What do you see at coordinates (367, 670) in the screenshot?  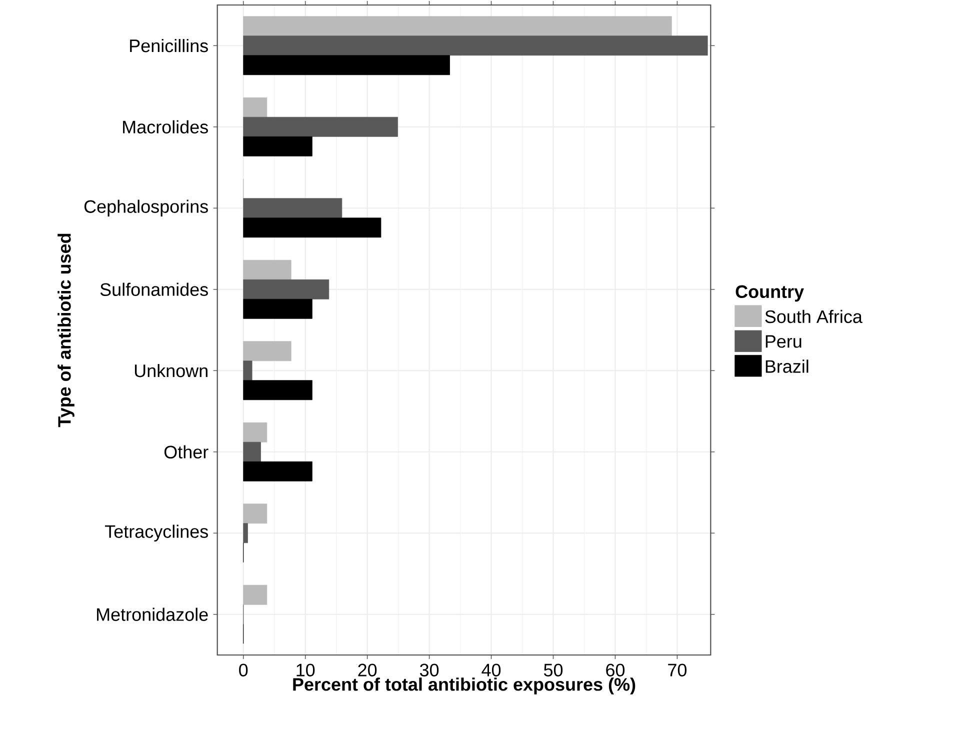 I see `x-tick-label: 20` at bounding box center [367, 670].